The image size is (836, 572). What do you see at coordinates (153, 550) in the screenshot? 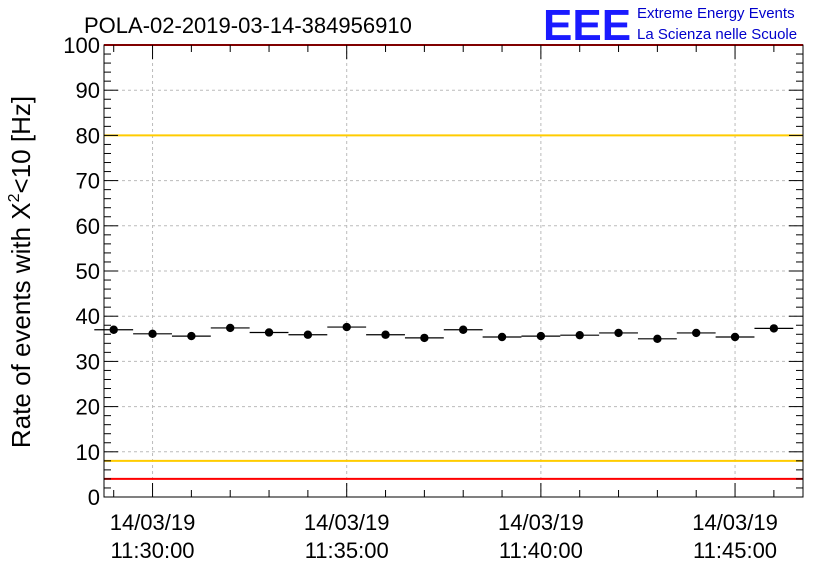
I see `x-tick-label: 11:30:00` at bounding box center [153, 550].